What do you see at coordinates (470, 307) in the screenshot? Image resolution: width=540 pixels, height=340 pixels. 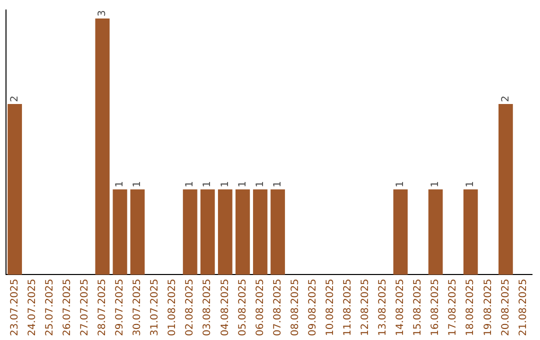 I see `x-tick-label: 18.08.2025` at bounding box center [470, 307].